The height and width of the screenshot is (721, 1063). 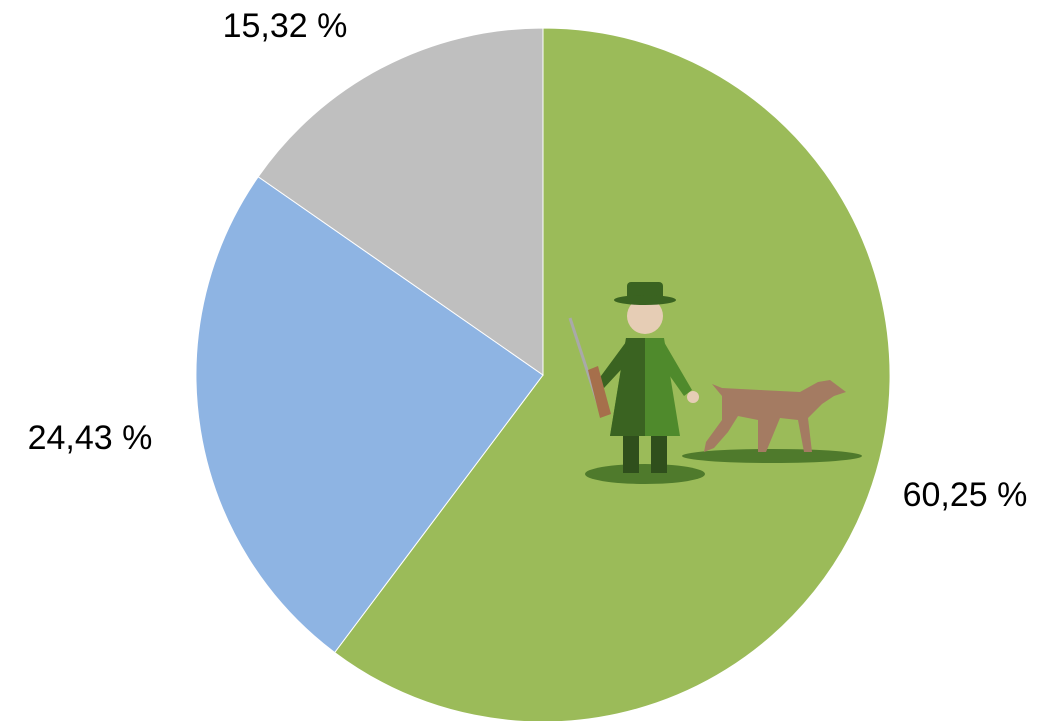 I want to click on hunter-illustration, so click(x=715, y=383).